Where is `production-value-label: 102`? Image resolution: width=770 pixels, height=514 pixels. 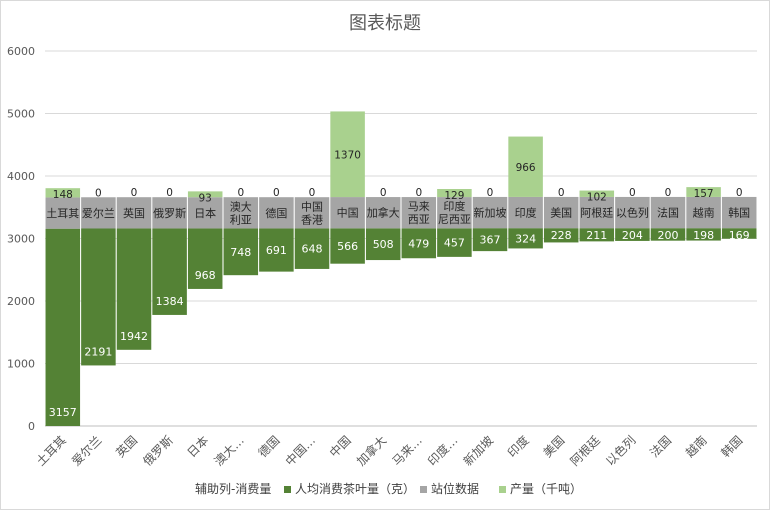
production-value-label: 102 is located at coordinates (597, 198).